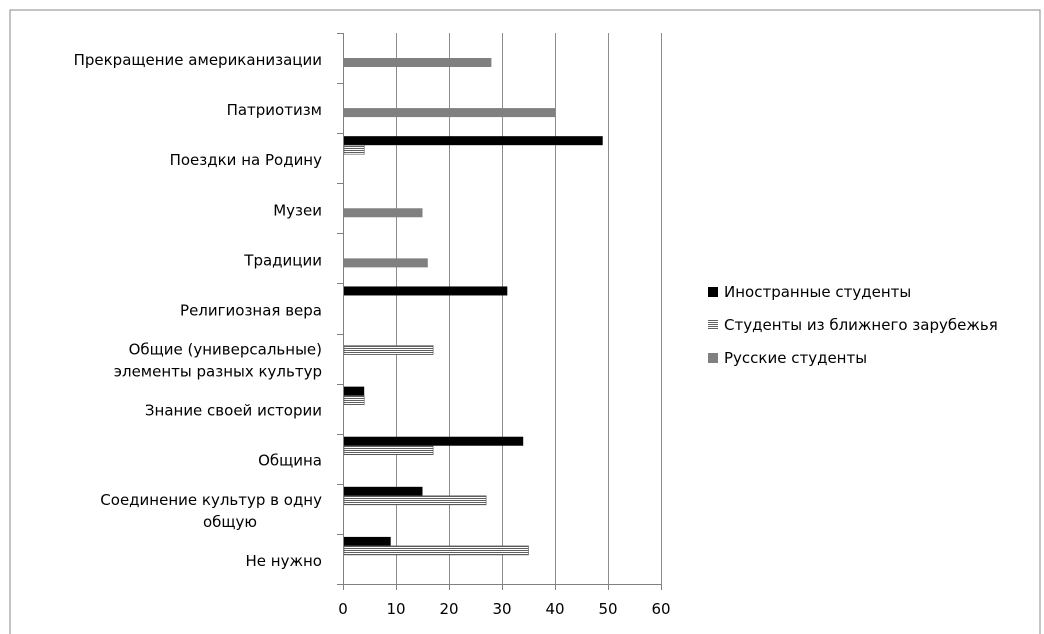 This screenshot has width=1044, height=634. What do you see at coordinates (246, 160) in the screenshot?
I see `category-label: Поездки на Родину` at bounding box center [246, 160].